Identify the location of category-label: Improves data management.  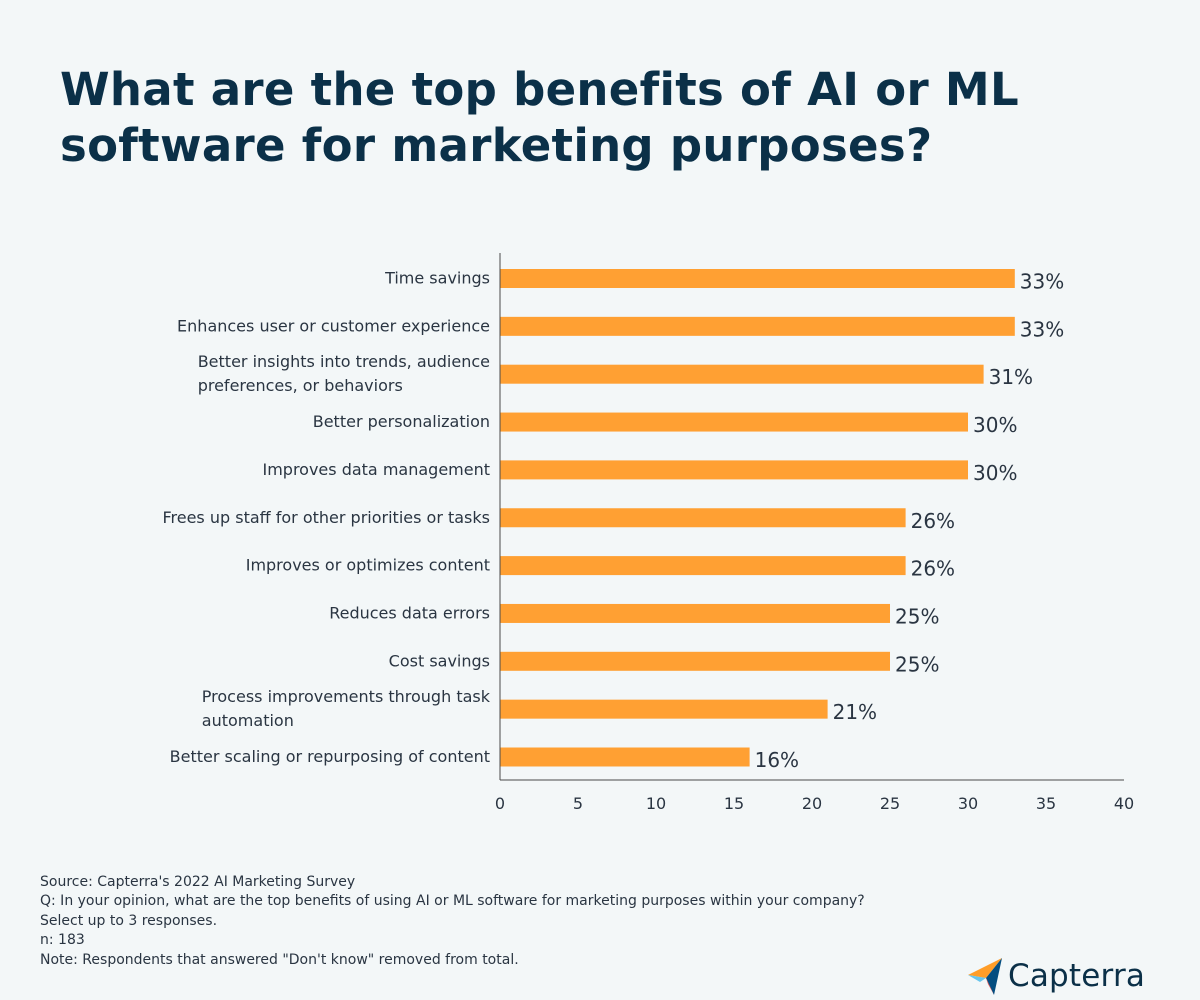
(376, 469).